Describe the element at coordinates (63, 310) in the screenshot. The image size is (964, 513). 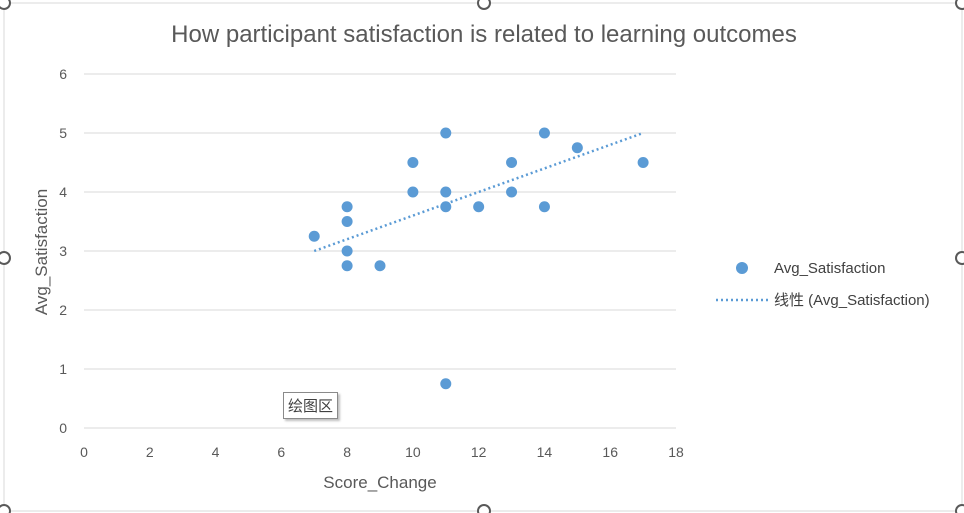
I see `y-tick-label: 2` at that location.